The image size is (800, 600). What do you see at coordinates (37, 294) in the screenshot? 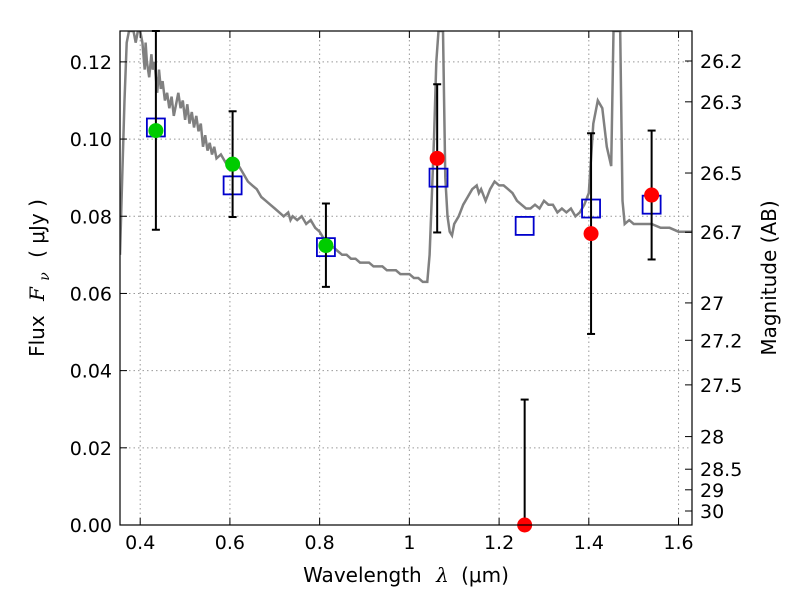
I see `y-axis-label-math: F` at bounding box center [37, 294].